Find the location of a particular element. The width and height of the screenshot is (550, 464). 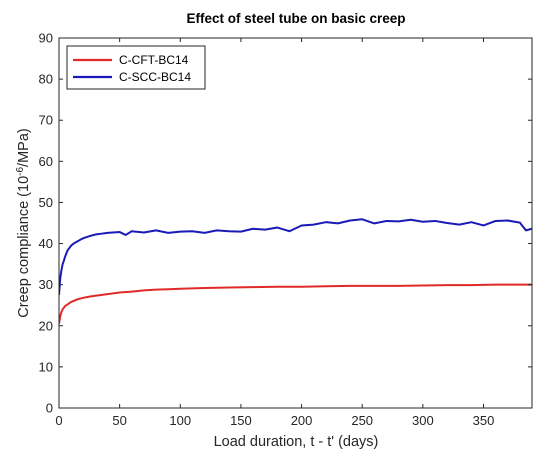

legend-label-cft: C-CFT-BC14 is located at coordinates (154, 60).